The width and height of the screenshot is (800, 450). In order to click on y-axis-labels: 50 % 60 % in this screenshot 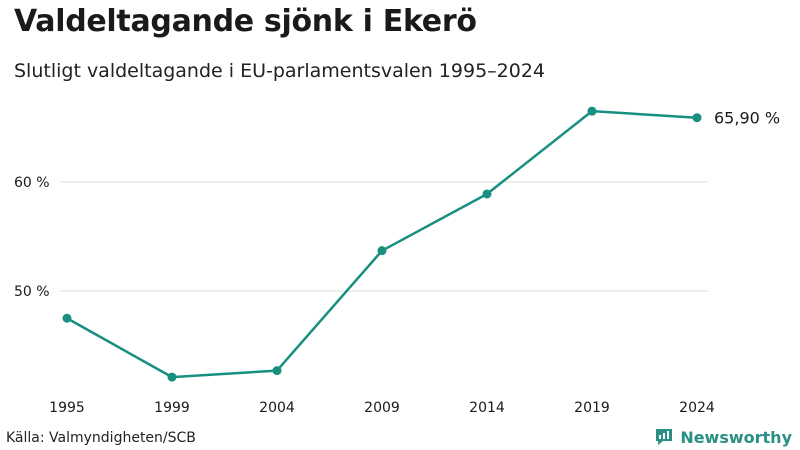, I will do `click(32, 237)`.